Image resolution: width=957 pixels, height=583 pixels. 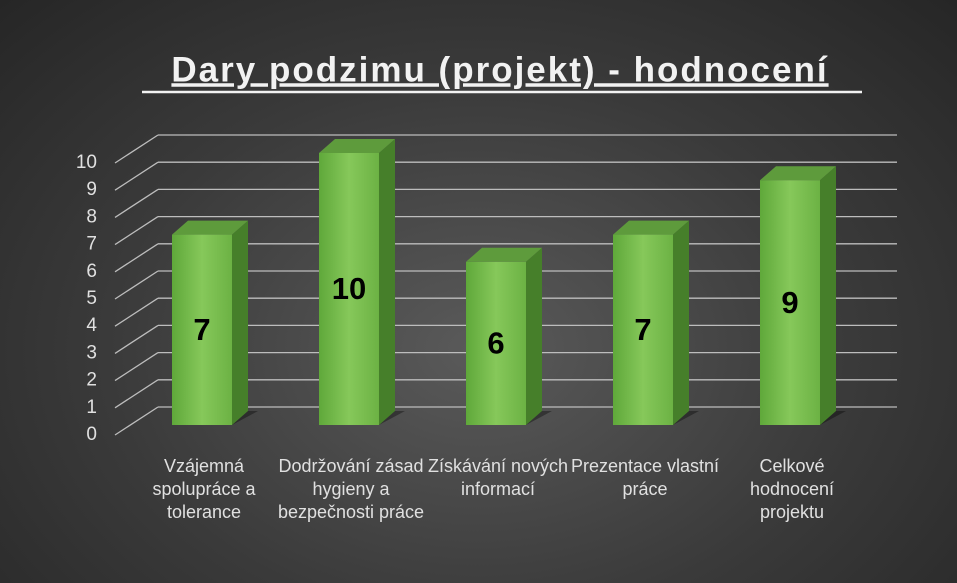 I want to click on y-tick-label: 1, so click(x=91, y=407).